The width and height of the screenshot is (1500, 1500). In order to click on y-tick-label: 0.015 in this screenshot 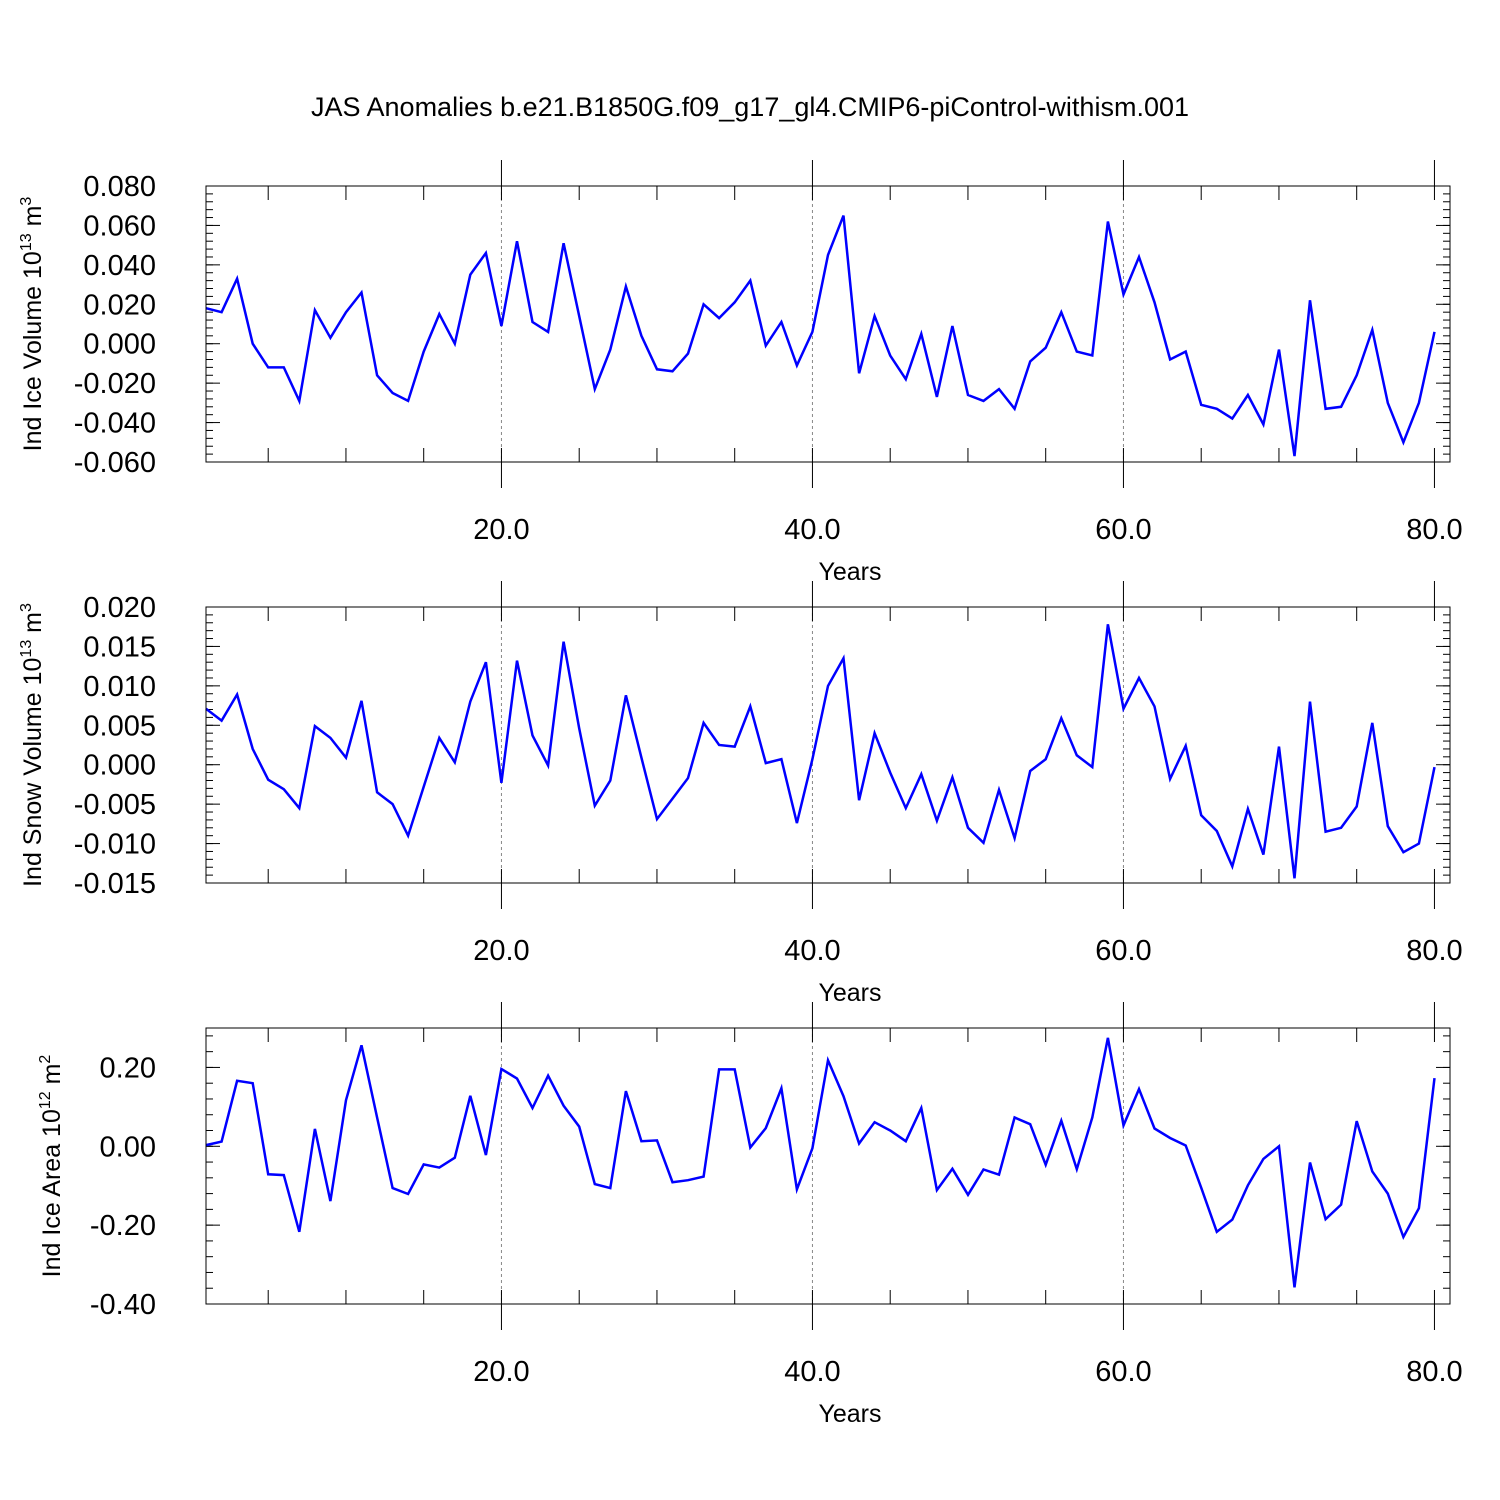, I will do `click(119, 647)`.